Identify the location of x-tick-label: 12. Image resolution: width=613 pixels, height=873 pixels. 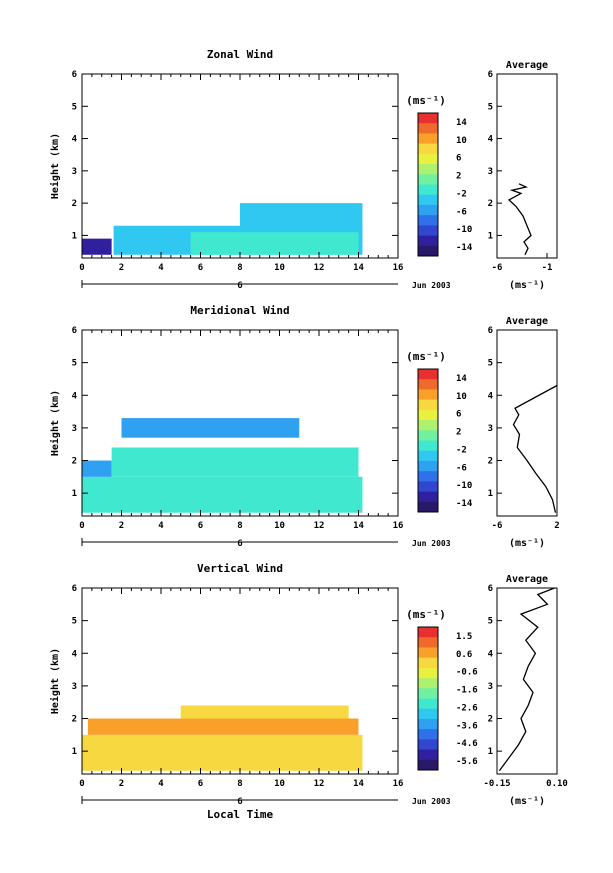
(319, 268).